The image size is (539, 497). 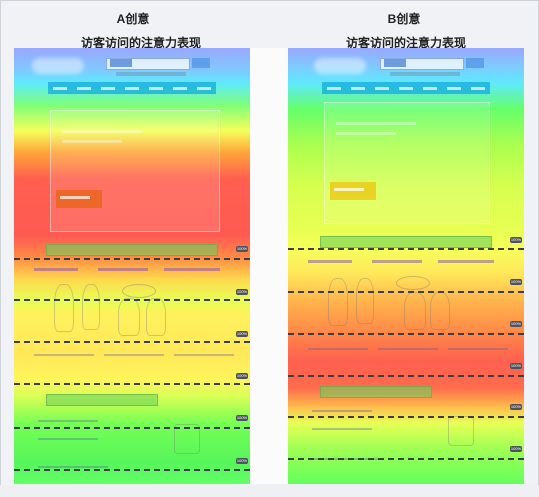 I want to click on creative-a-subtitle: 访客访问的注意力表现, so click(x=140, y=43).